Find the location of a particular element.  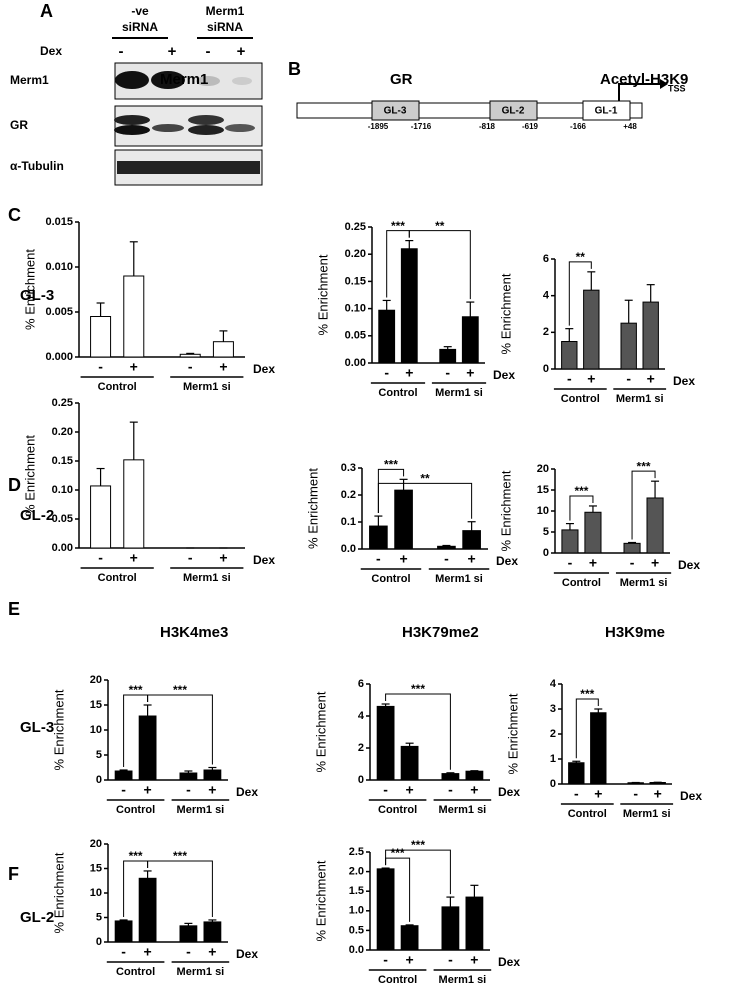

y-tick-label: 3 is located at coordinates (553, 709).